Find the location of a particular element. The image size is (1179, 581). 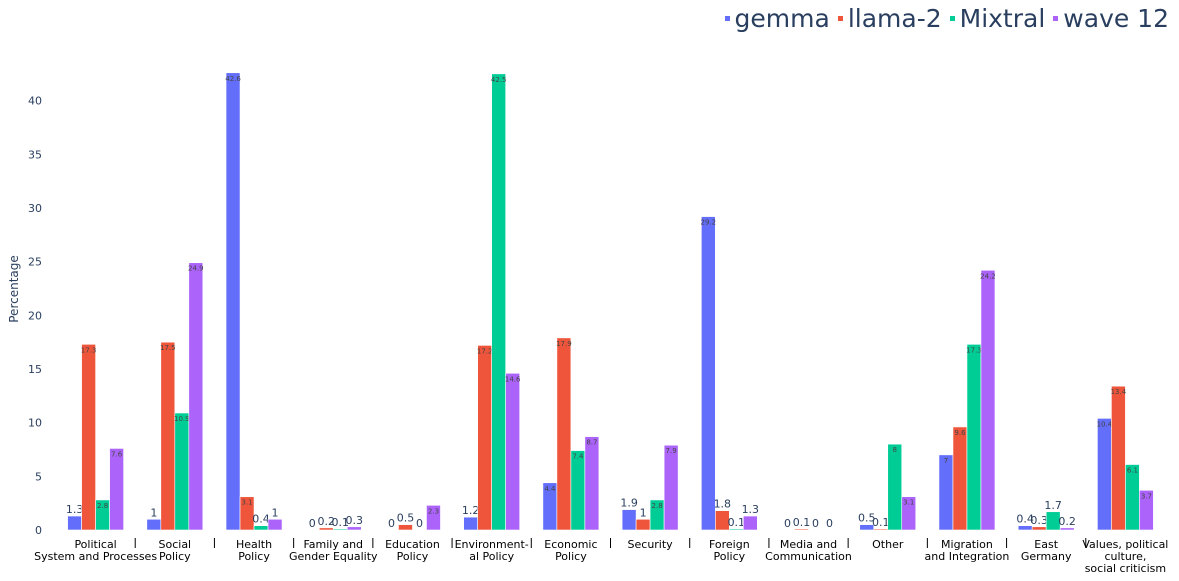

data-label: 29.2 is located at coordinates (709, 223).